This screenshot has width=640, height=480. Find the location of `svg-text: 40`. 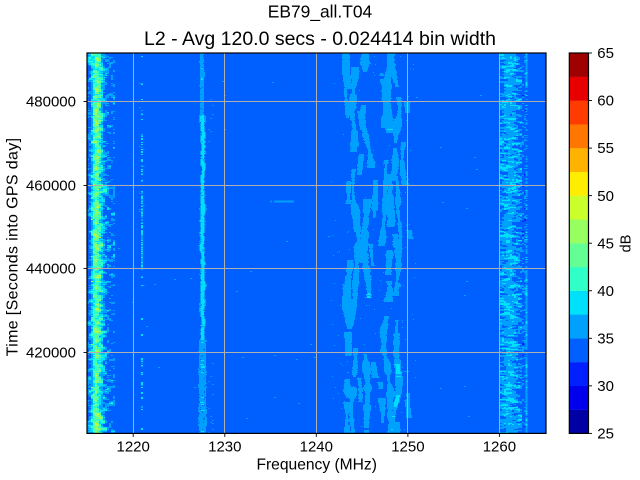

svg-text: 40 is located at coordinates (605, 291).